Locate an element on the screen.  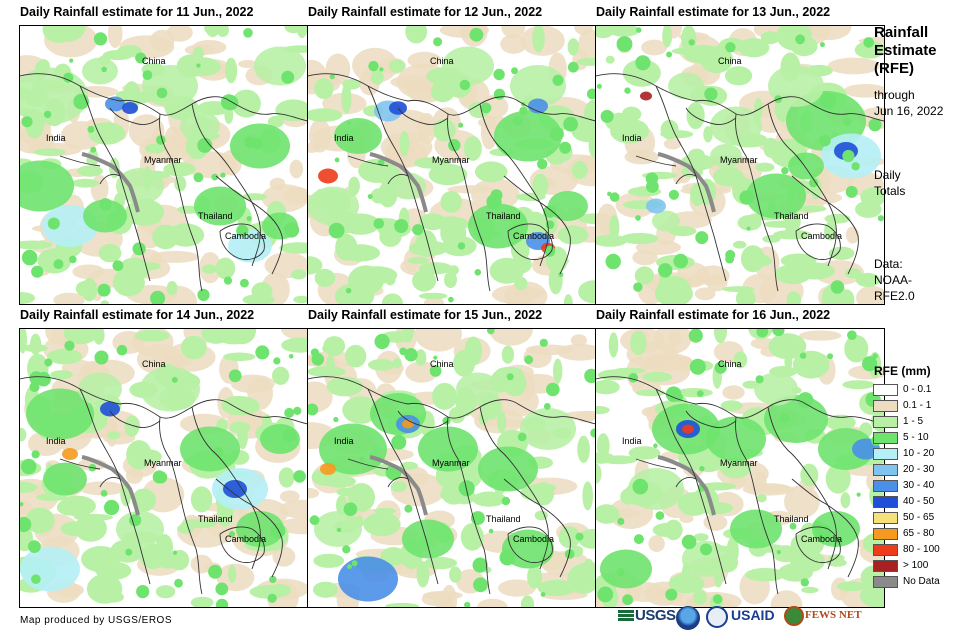
title-line: (RFE) is located at coordinates (894, 68).